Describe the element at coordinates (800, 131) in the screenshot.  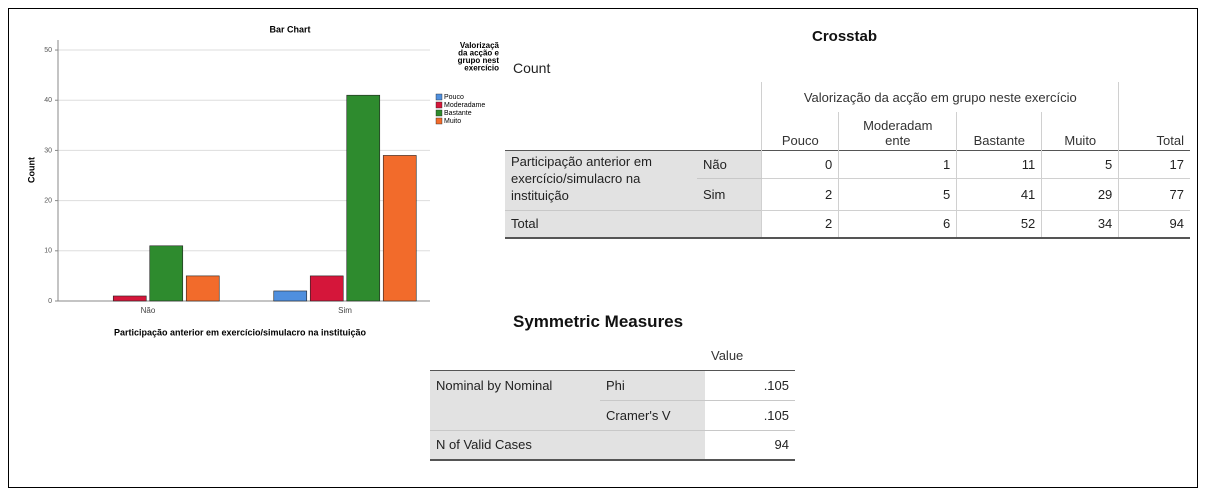
I see `column-header: Pouco` at that location.